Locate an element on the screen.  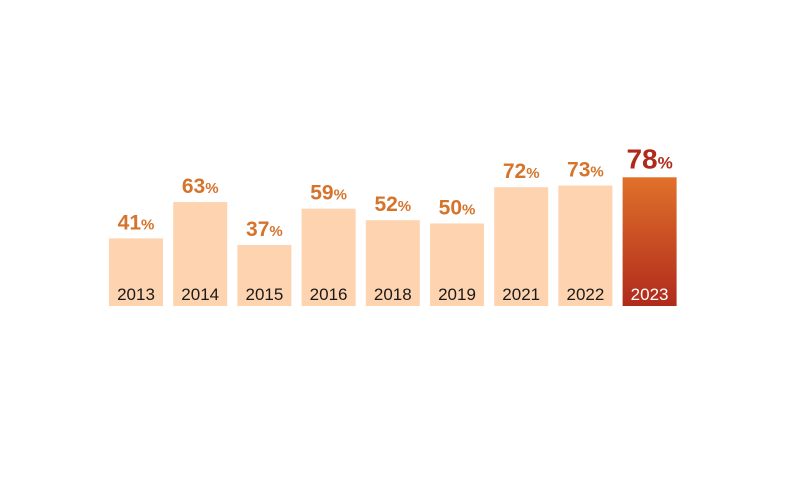
value-label-2022: 73% is located at coordinates (585, 170).